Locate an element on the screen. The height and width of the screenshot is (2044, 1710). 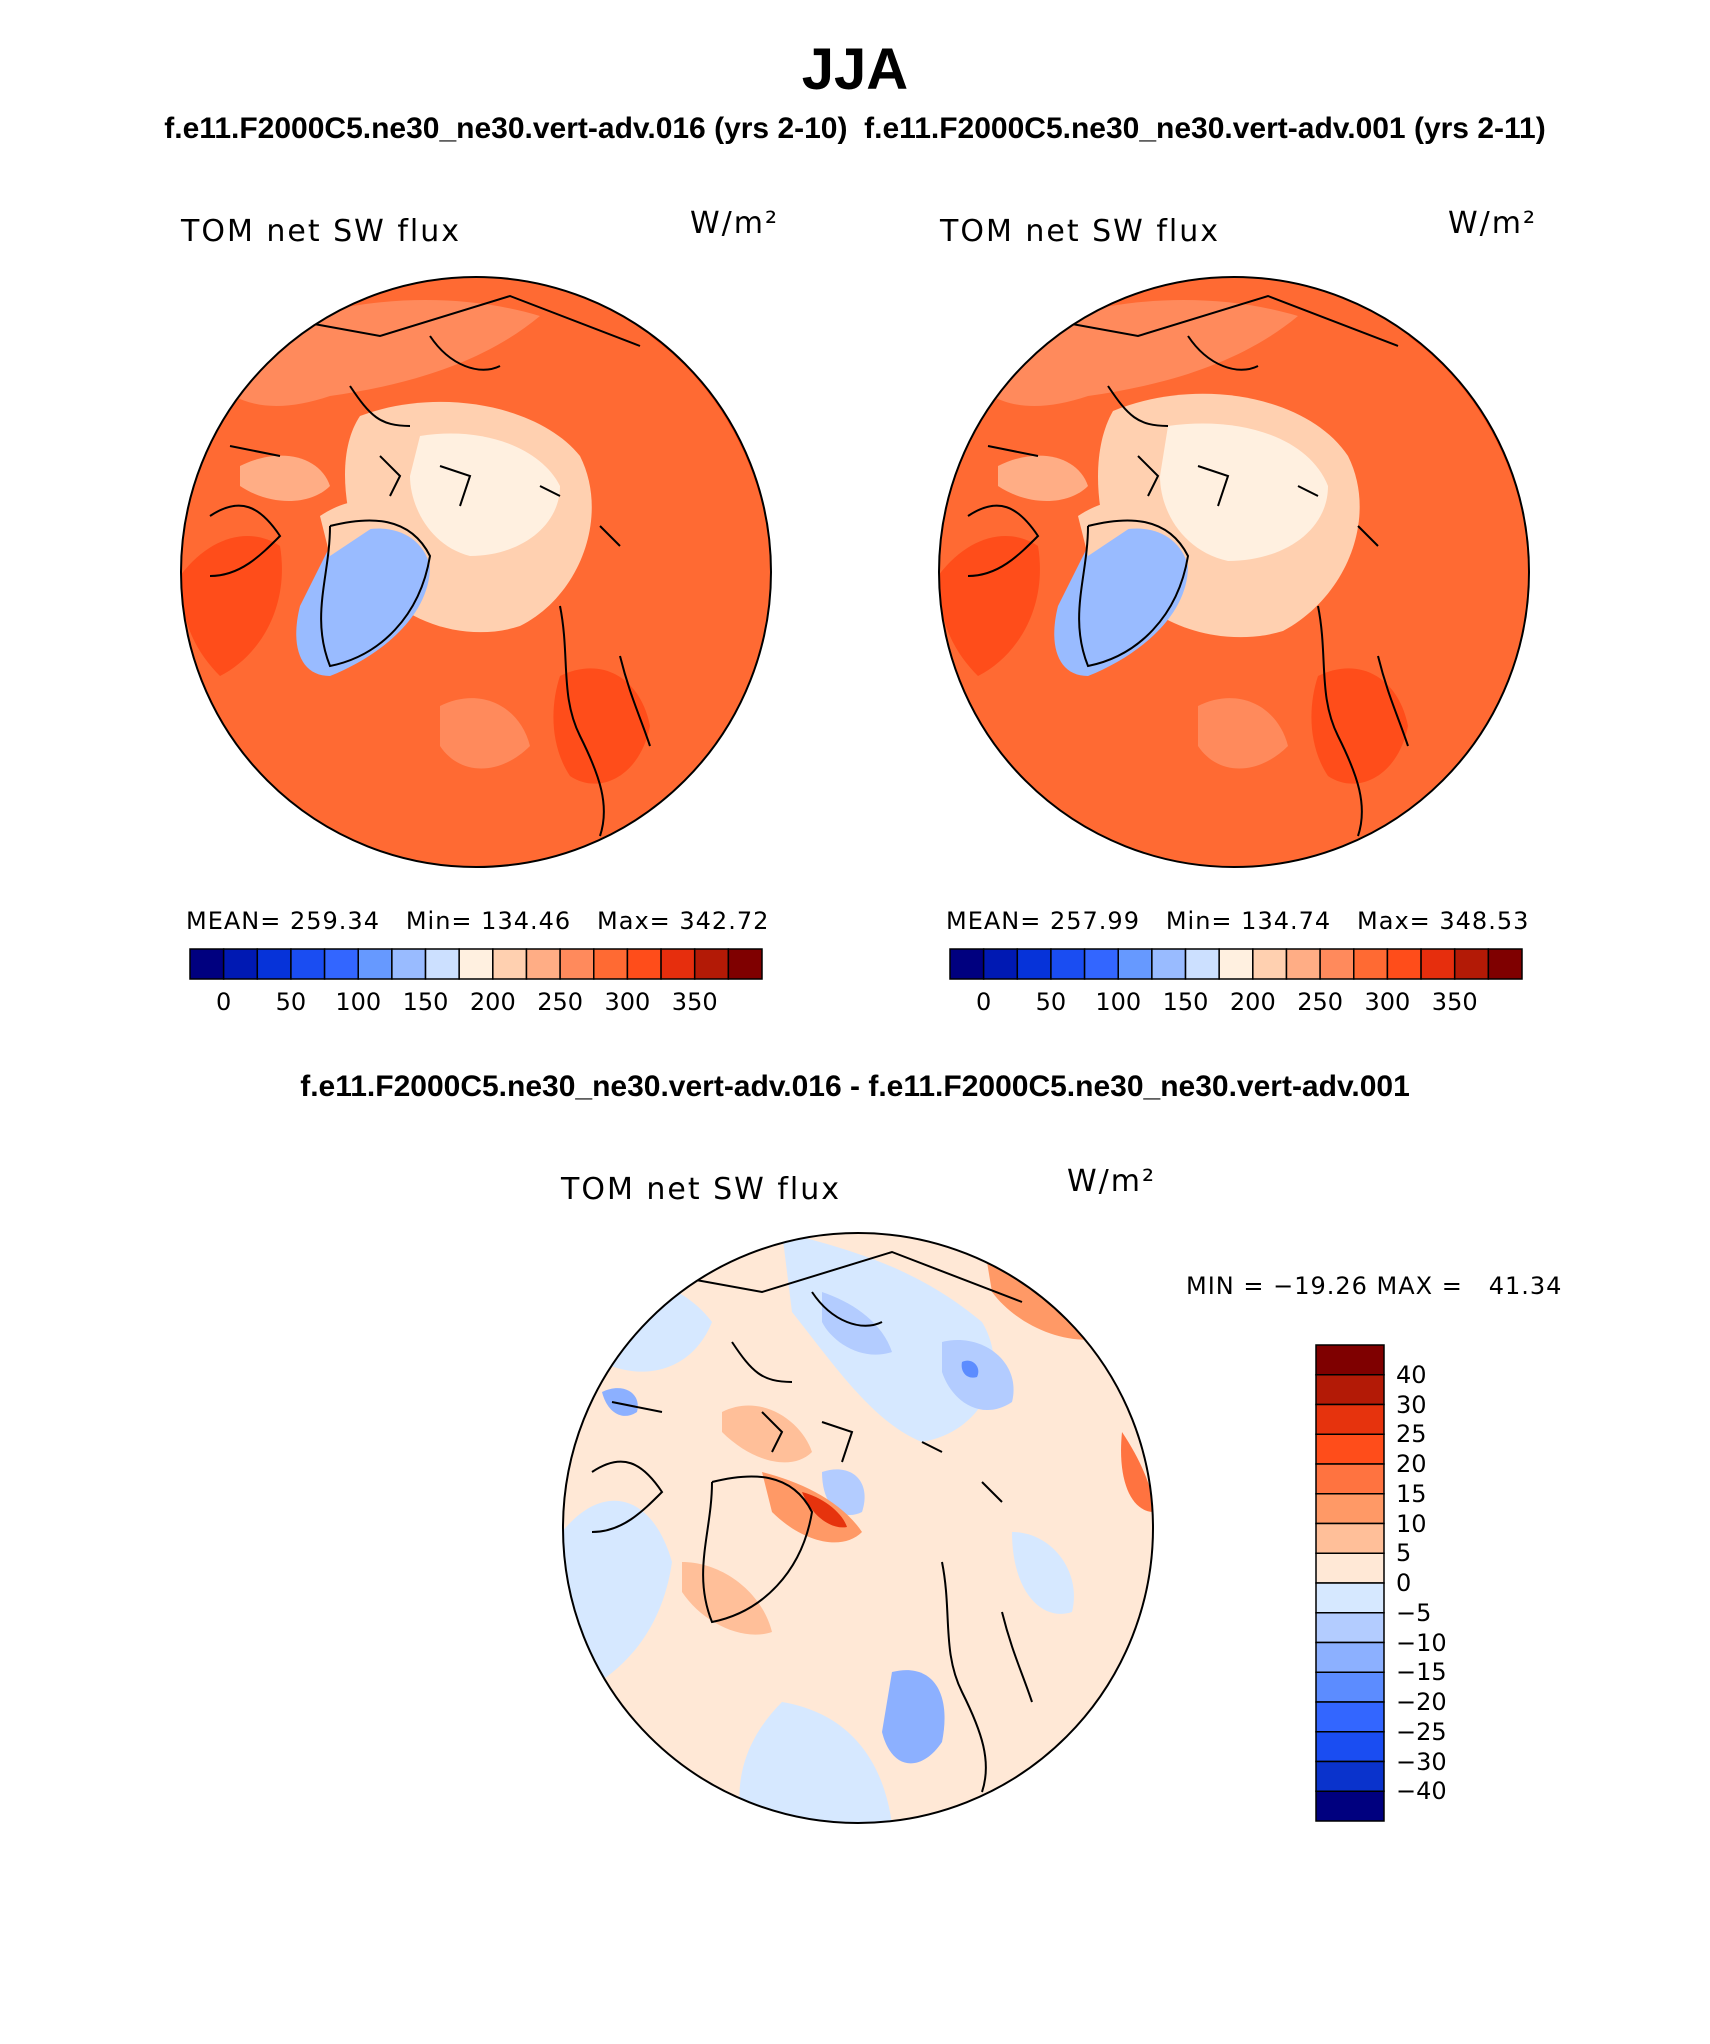
panel1-unit-label: W/m² is located at coordinates (735, 223).